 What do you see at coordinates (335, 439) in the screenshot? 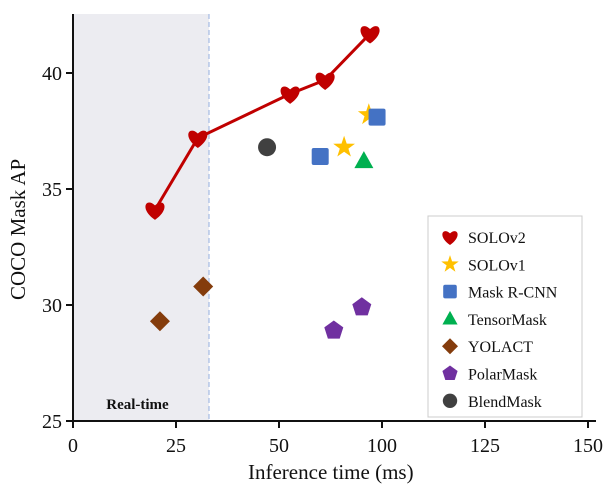
I see `x-ticks: 0 25 50 100 125 150` at bounding box center [335, 439].